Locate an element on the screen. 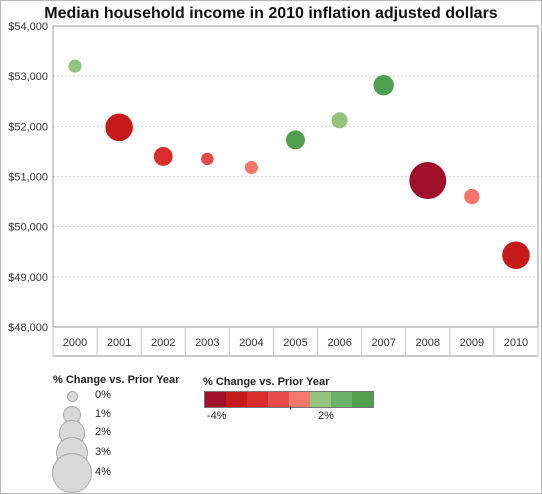 The width and height of the screenshot is (542, 494). color-legend-min-label: -4% is located at coordinates (217, 416).